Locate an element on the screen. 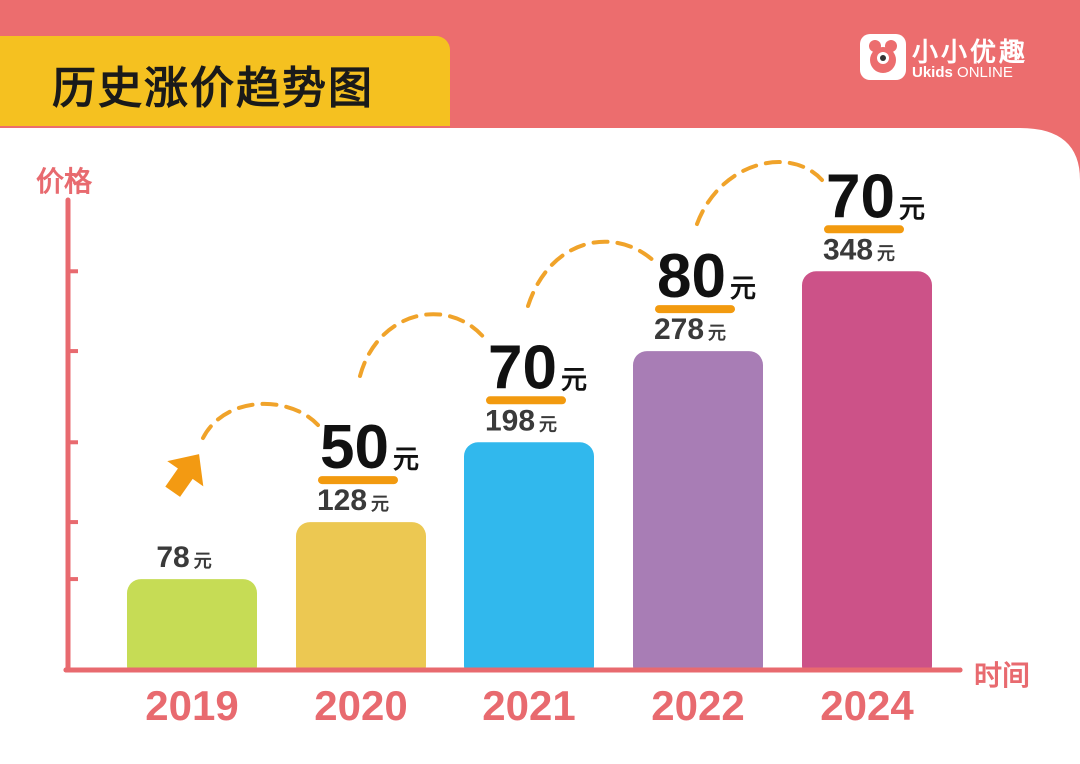  x-tick-label: 2022 is located at coordinates (697, 705).